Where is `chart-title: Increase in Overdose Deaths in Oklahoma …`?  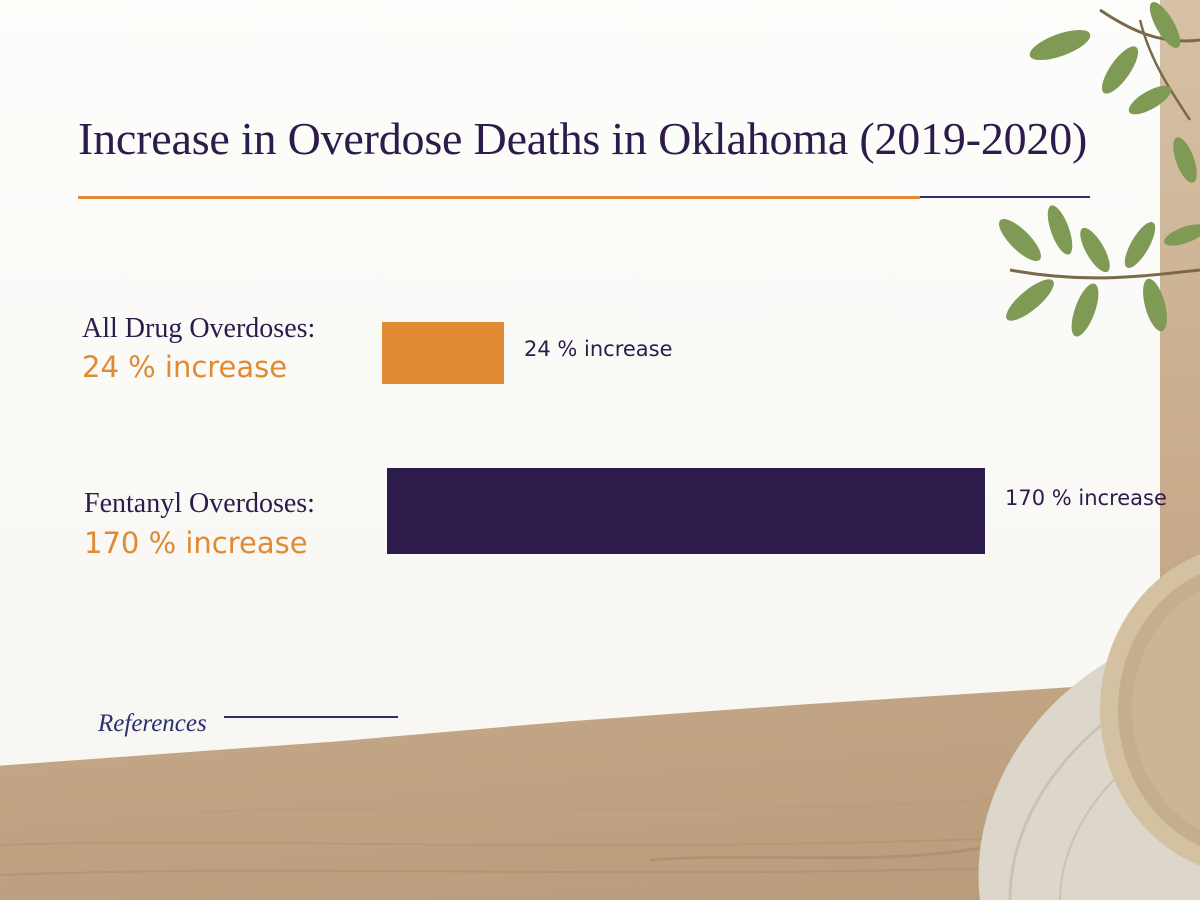
chart-title: Increase in Overdose Deaths in Oklahoma … is located at coordinates (583, 138).